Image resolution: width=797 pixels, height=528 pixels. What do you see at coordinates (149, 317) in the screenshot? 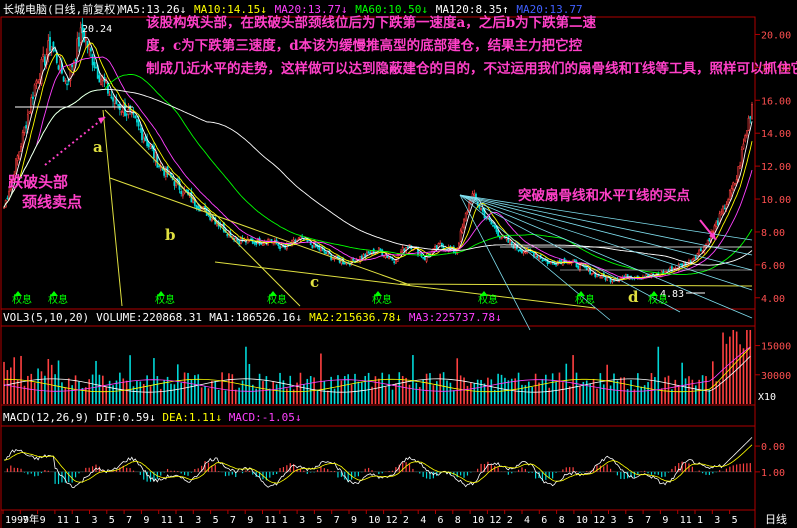
I see `volume-legend-label: VOLUME:220868.31` at bounding box center [149, 317].